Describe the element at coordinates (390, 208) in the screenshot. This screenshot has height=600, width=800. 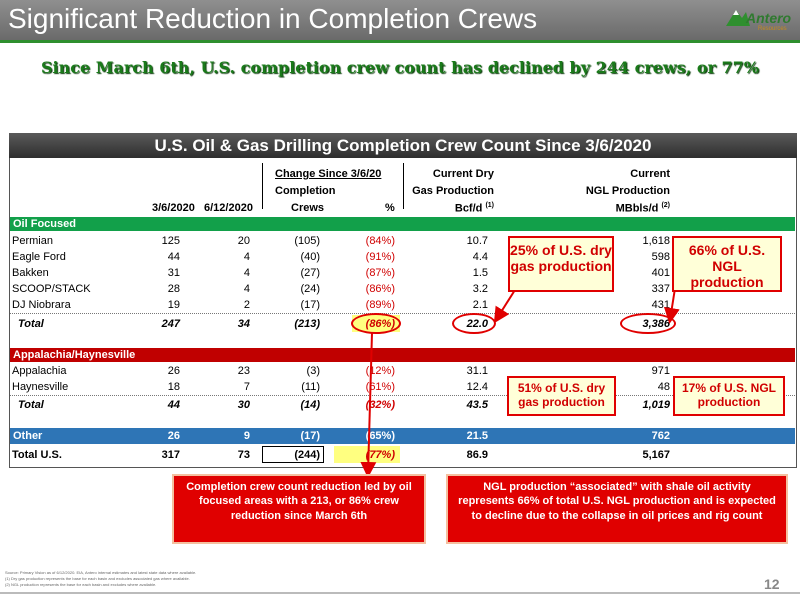
I see `header-pct: %` at that location.